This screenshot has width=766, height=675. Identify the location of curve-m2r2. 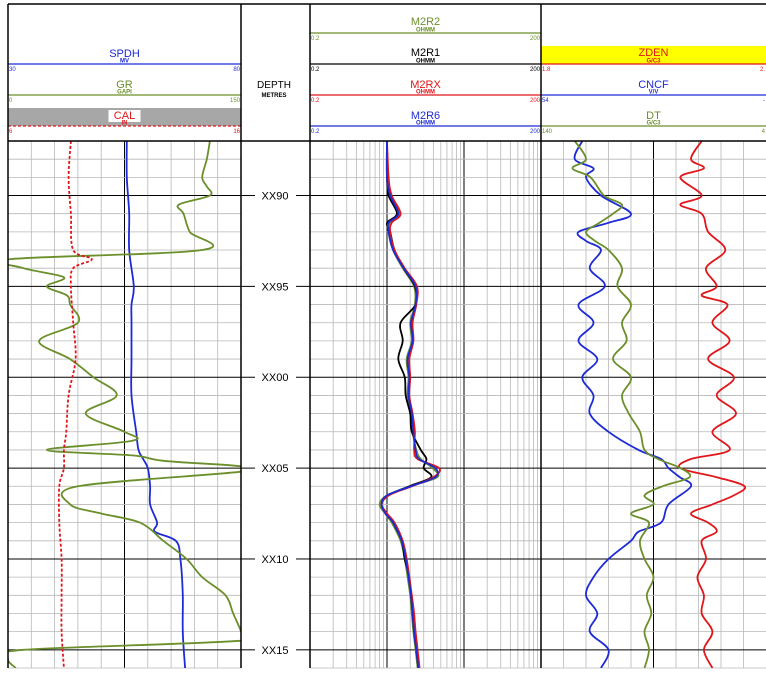
(409, 404).